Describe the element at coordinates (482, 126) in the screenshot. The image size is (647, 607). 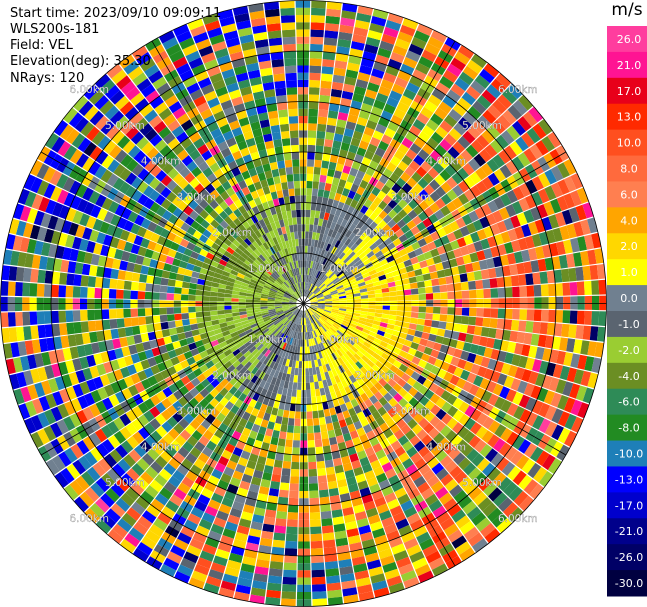
I see `range-label: 5.00km` at that location.